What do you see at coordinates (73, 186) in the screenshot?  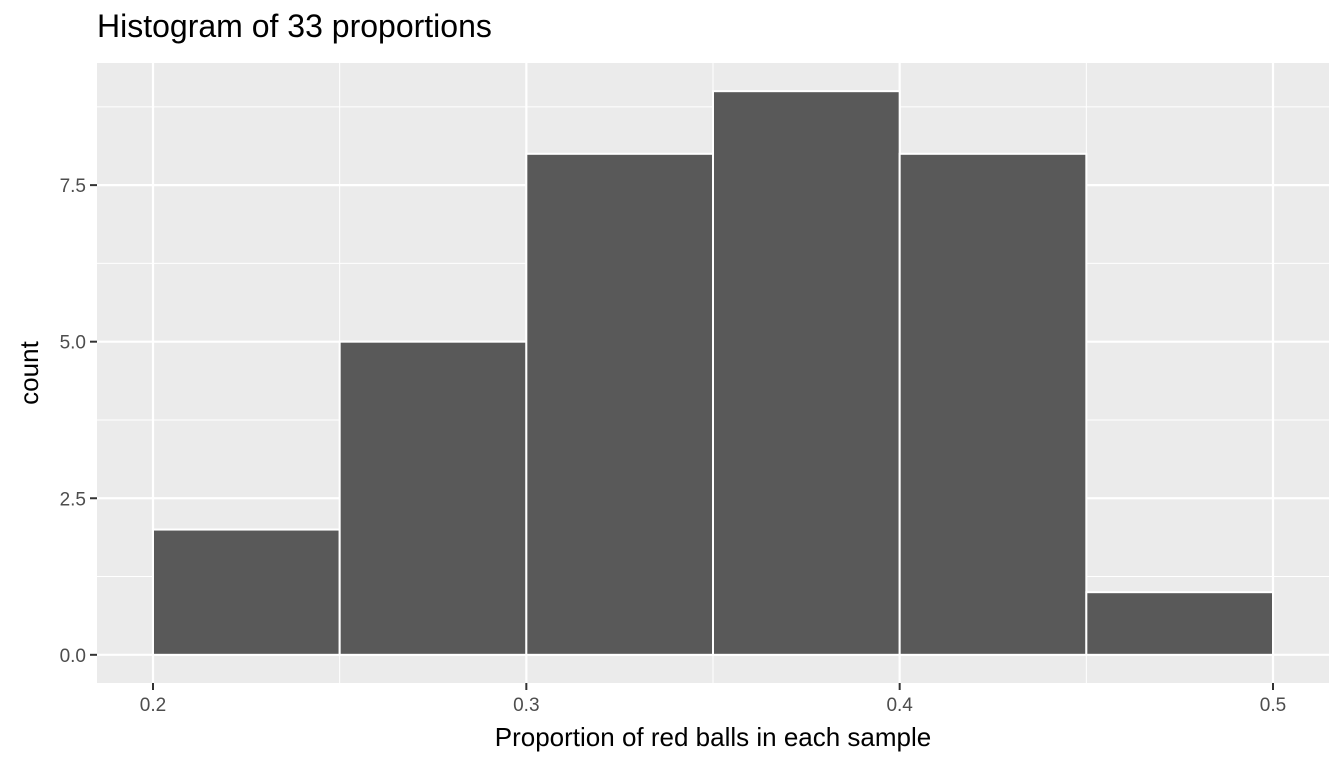 I see `y-tick-label: 7.5` at bounding box center [73, 186].